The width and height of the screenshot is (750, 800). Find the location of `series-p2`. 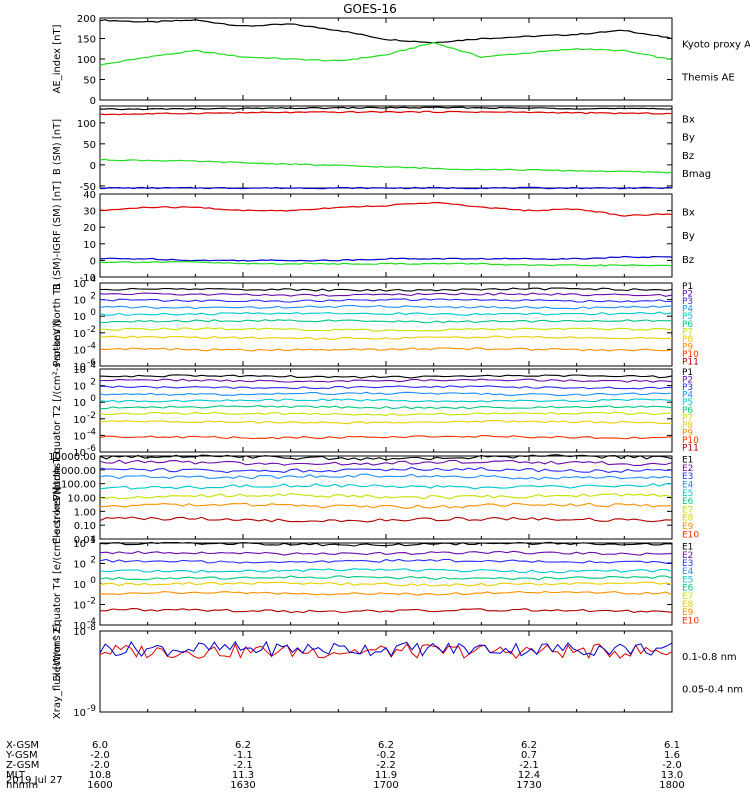

series-p2 is located at coordinates (386, 380).